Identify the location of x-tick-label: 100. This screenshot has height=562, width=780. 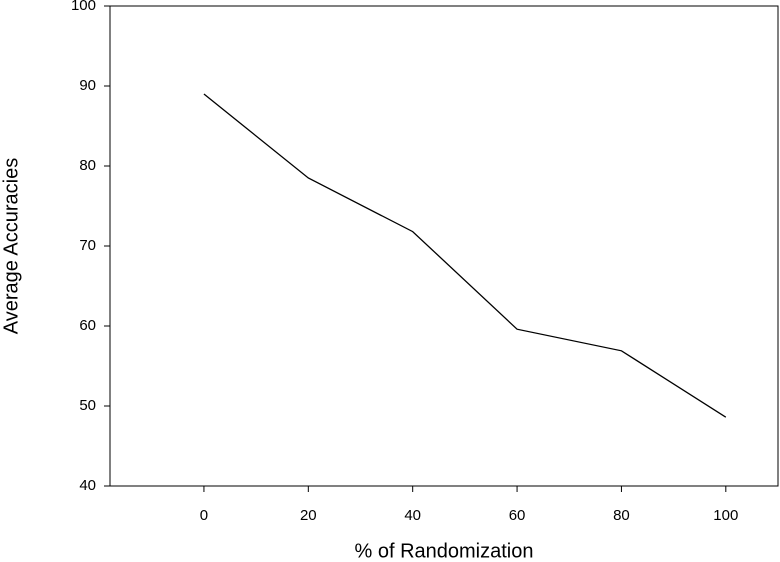
(725, 515).